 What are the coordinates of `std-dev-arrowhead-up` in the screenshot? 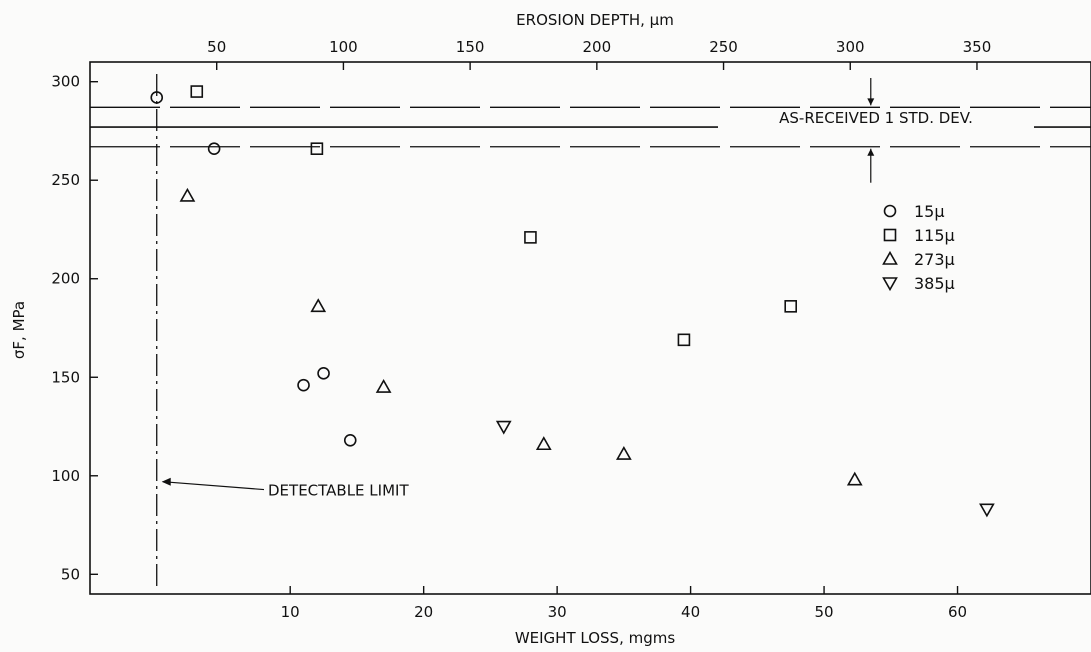 It's located at (871, 152).